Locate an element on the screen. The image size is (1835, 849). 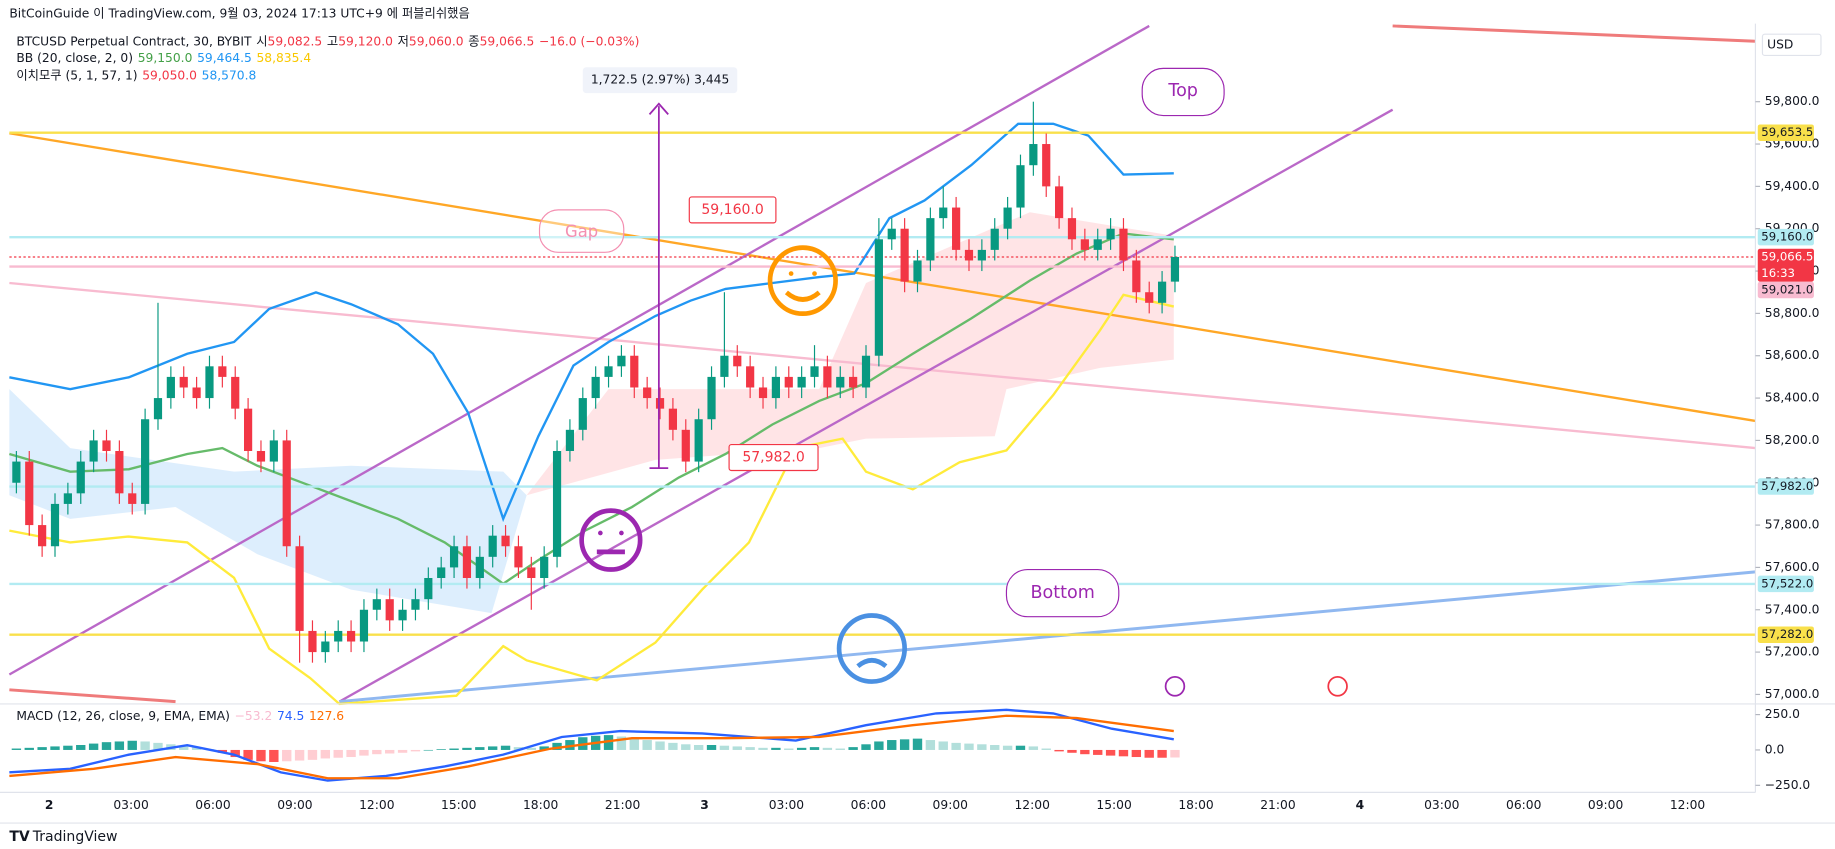
l-value: 59,060.0 is located at coordinates (436, 41).